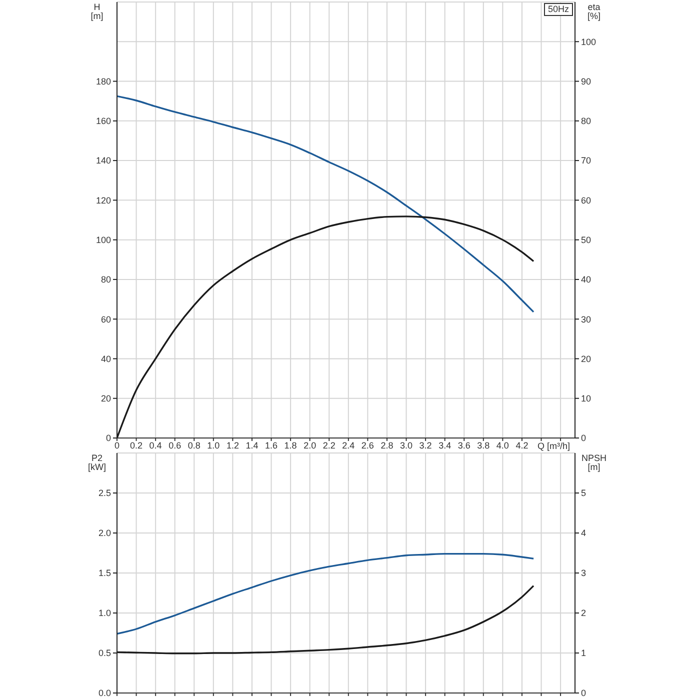 Image resolution: width=700 pixels, height=700 pixels. I want to click on annotation: 50Hz, so click(558, 9).